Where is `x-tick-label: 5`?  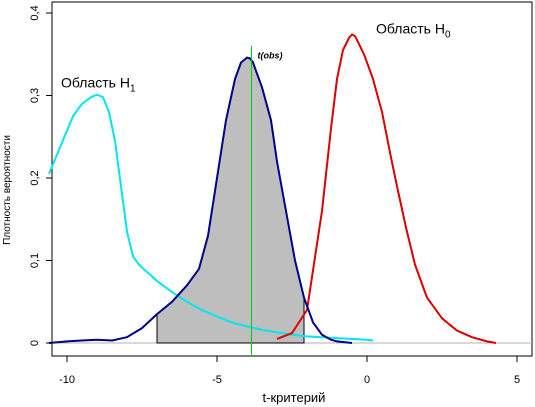
x-tick-label: 5 is located at coordinates (517, 380).